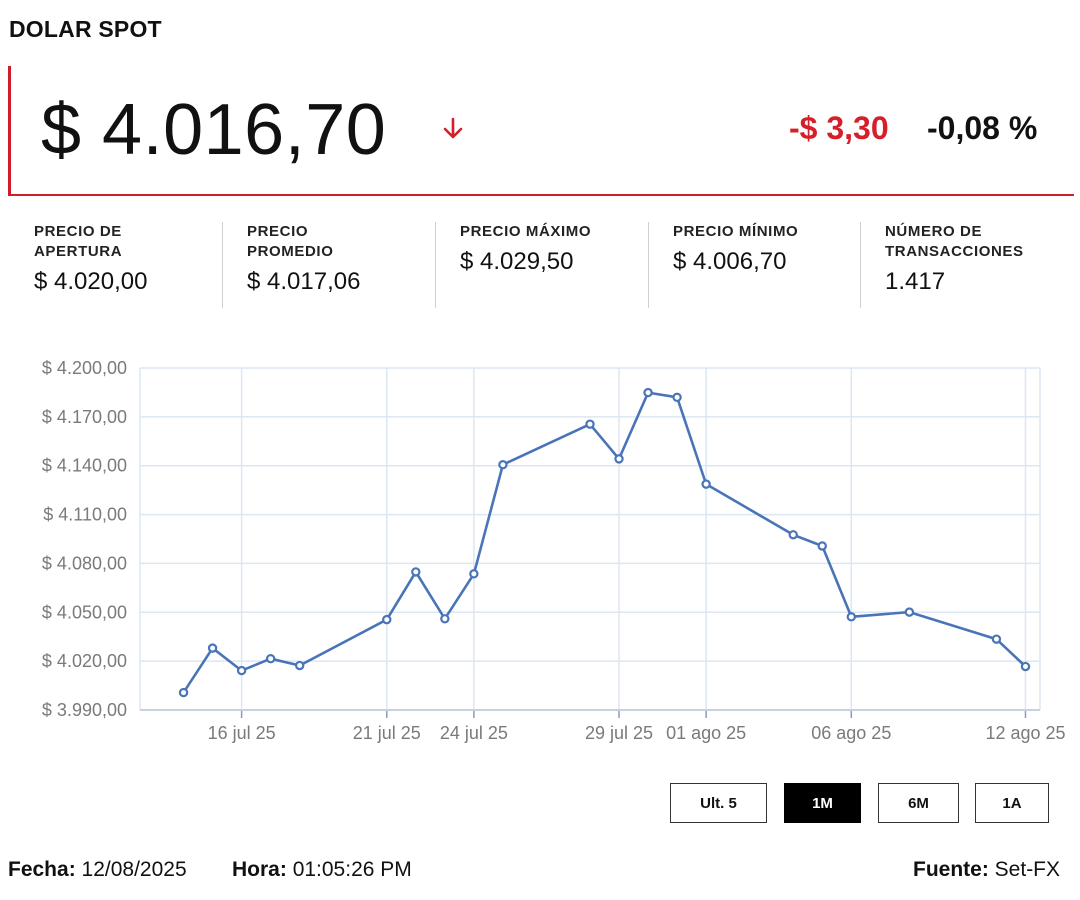  Describe the element at coordinates (259, 869) in the screenshot. I see `time-label: Hora:` at that location.